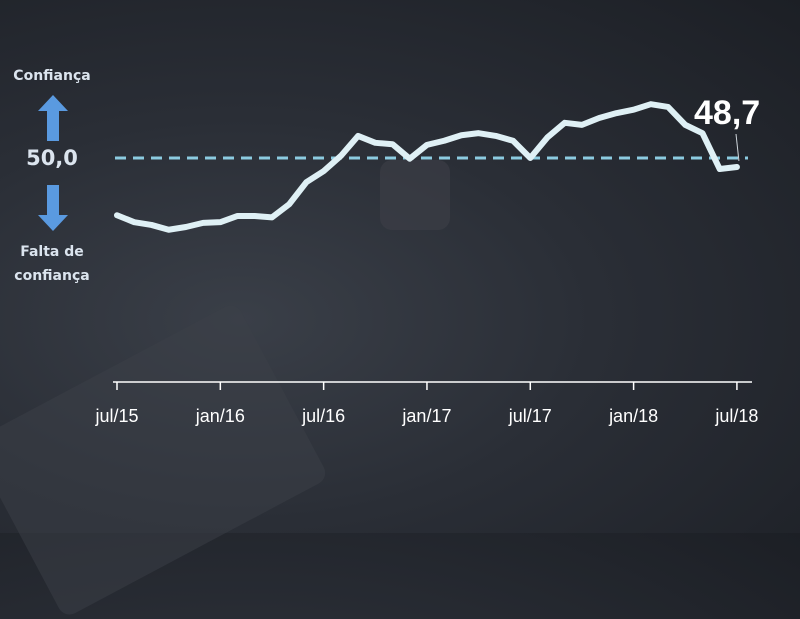 Image resolution: width=800 pixels, height=619 pixels. I want to click on x-tick-label: jan/16, so click(220, 416).